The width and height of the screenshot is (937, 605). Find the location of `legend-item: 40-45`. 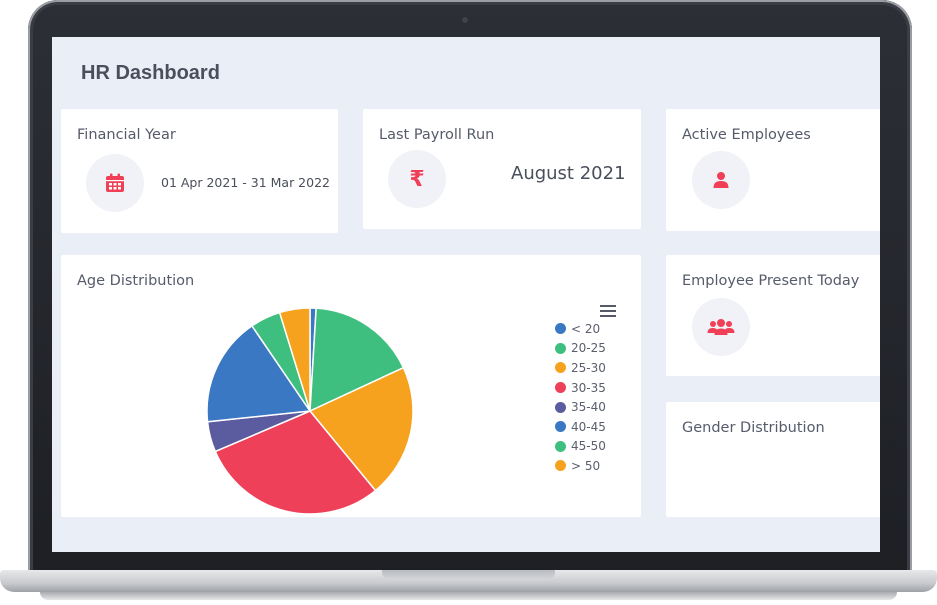

legend-item: 40-45 is located at coordinates (580, 427).